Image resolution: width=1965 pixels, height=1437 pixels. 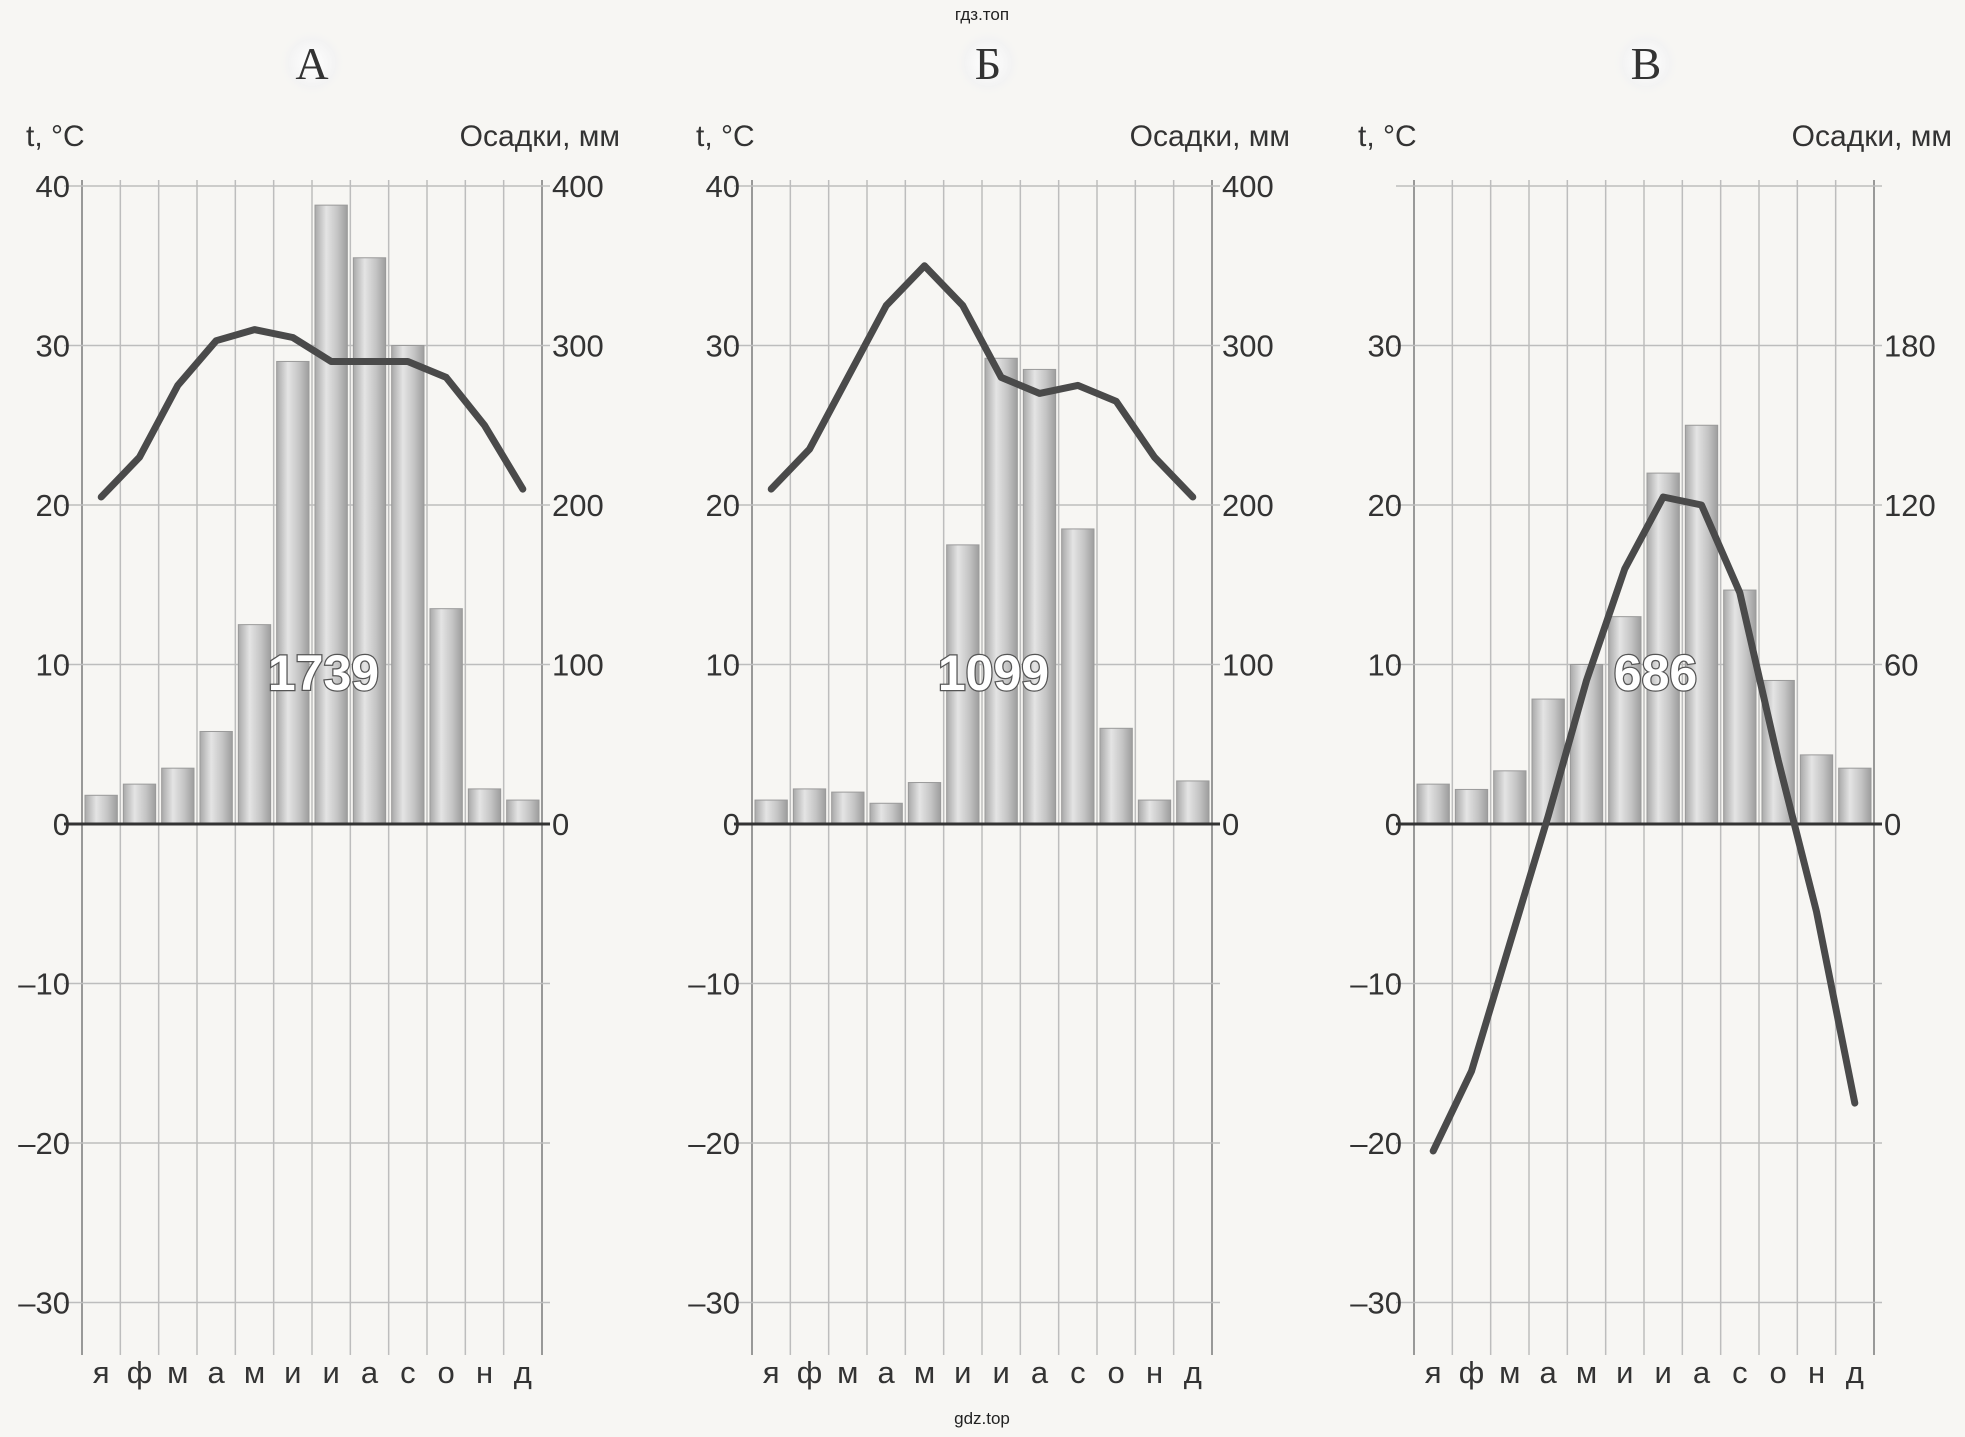 I want to click on watermark-top: гдз.топ, so click(x=982, y=14).